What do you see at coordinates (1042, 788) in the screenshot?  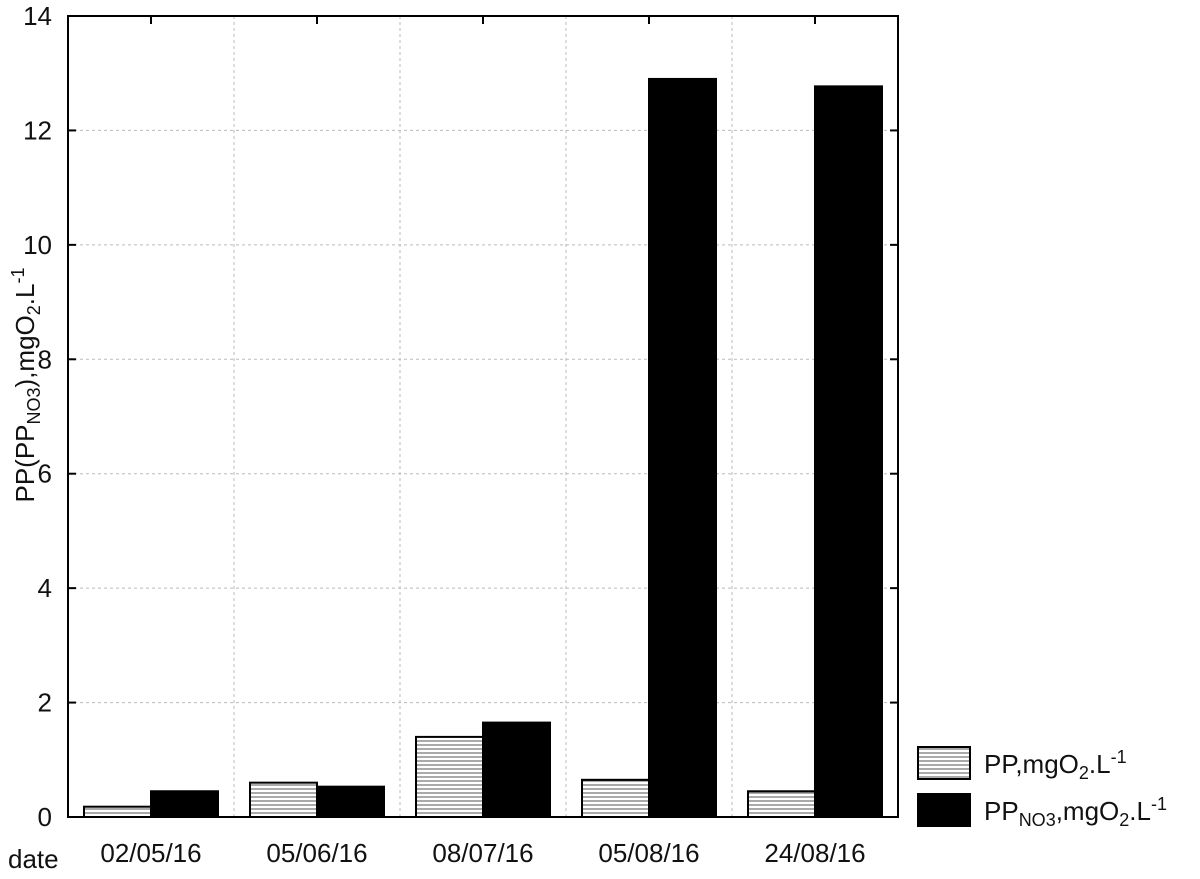 I see `legend: PP,mgO2.L-1 PPNO3,mgO2.L-1` at bounding box center [1042, 788].